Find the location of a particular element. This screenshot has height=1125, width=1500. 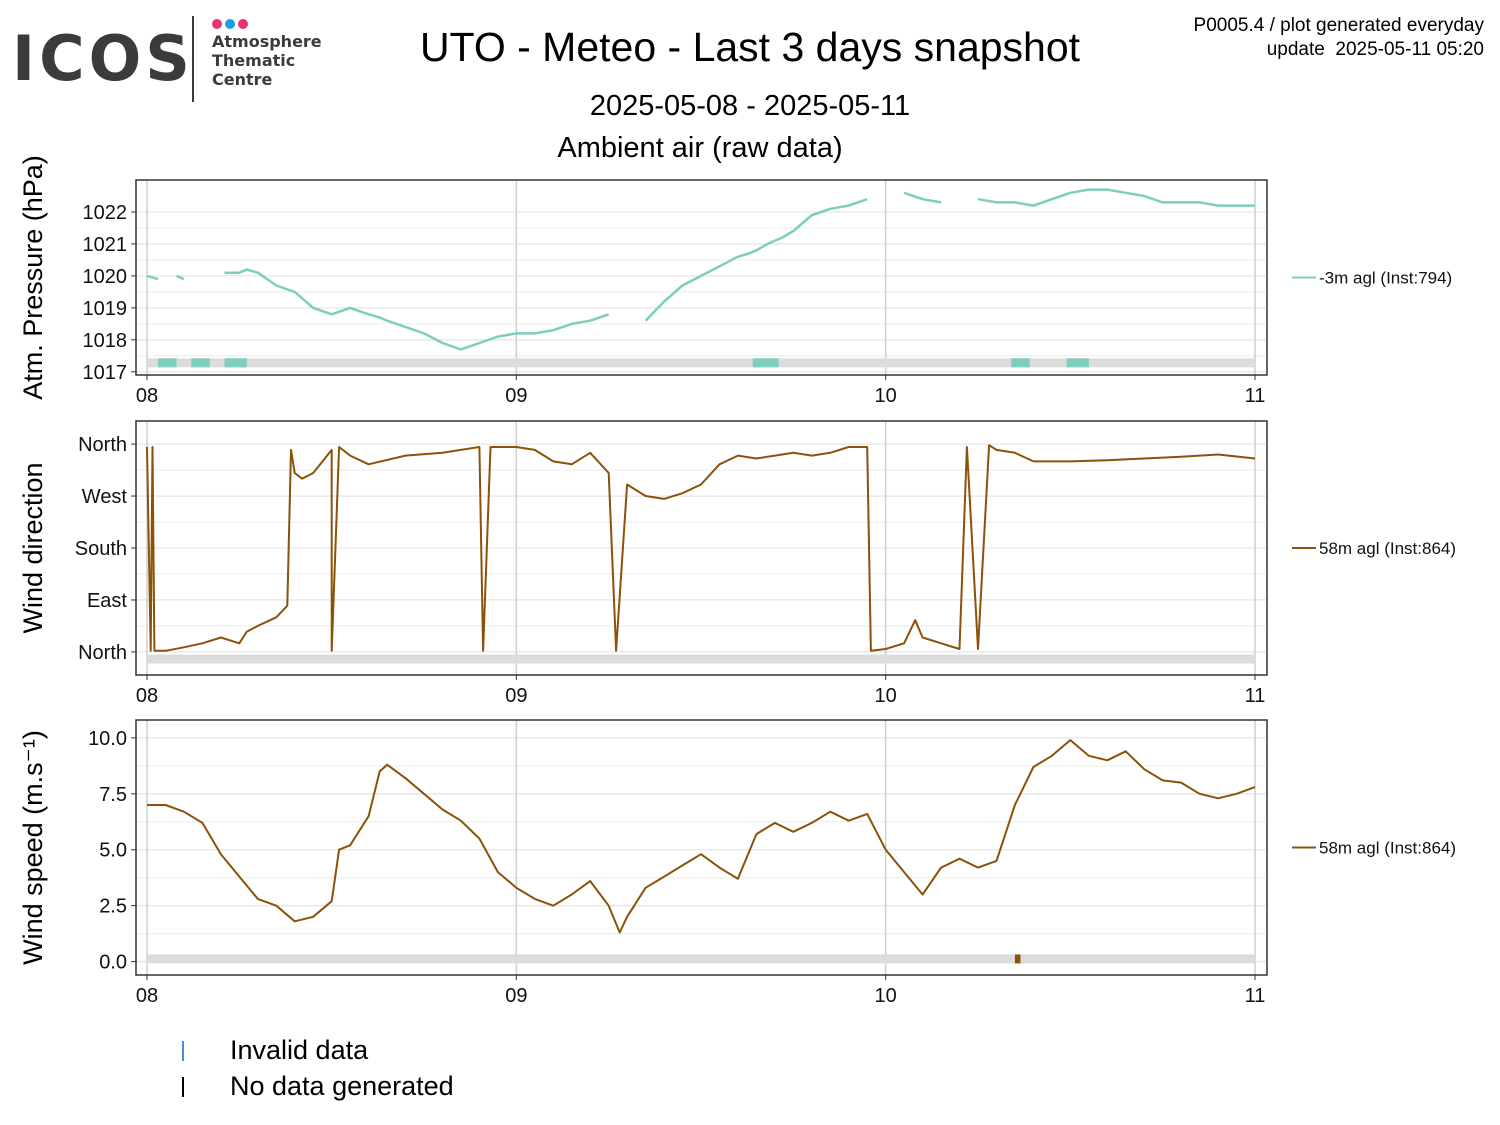

section-title: Ambient air (raw data) is located at coordinates (700, 148).